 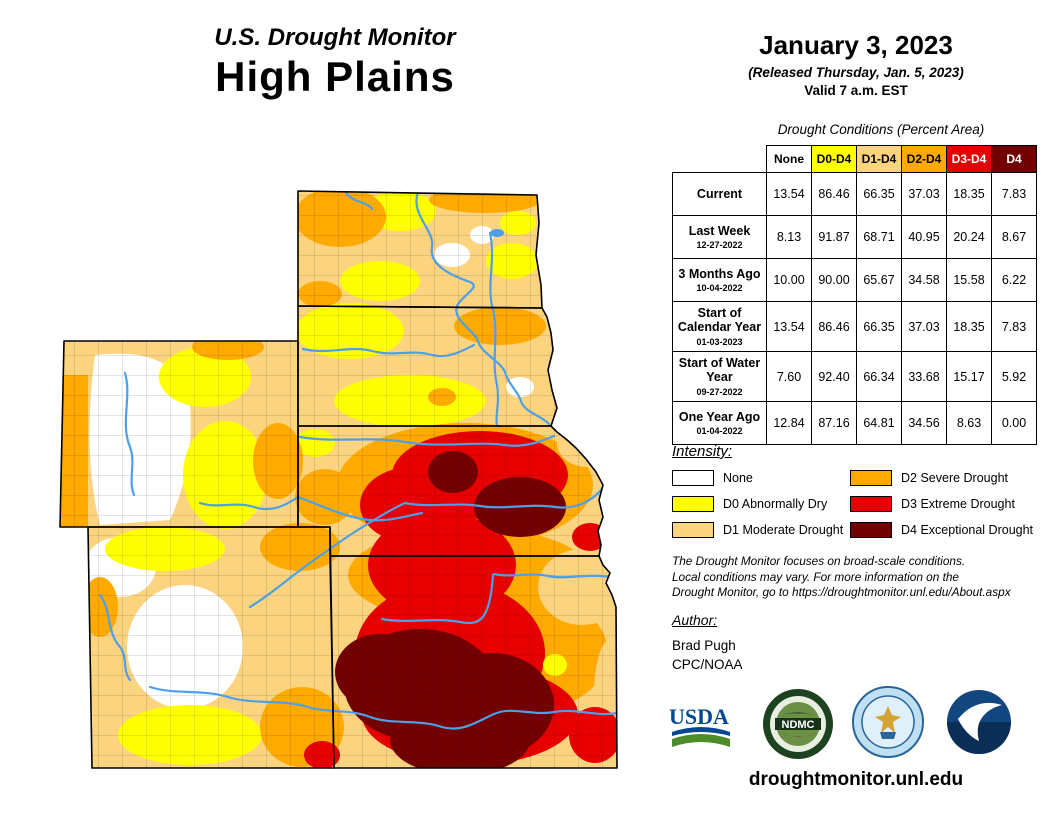 What do you see at coordinates (719, 159) in the screenshot?
I see `blank-header-cell` at bounding box center [719, 159].